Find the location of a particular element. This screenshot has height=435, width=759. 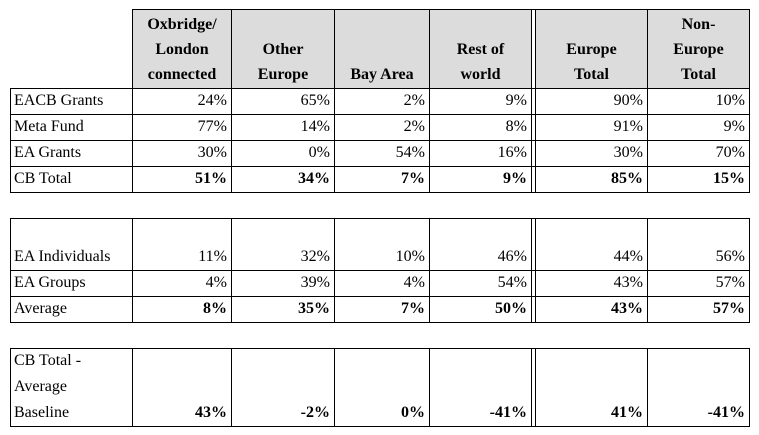

table-cell: -2% is located at coordinates (315, 412).